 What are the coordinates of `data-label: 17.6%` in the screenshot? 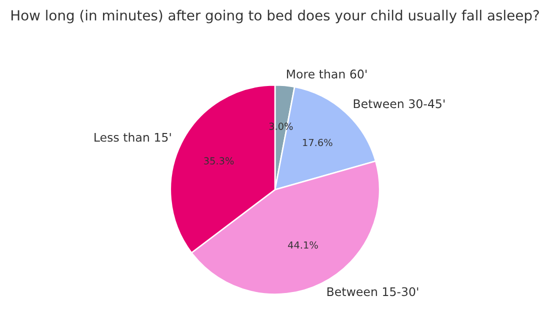 It's located at (317, 142).